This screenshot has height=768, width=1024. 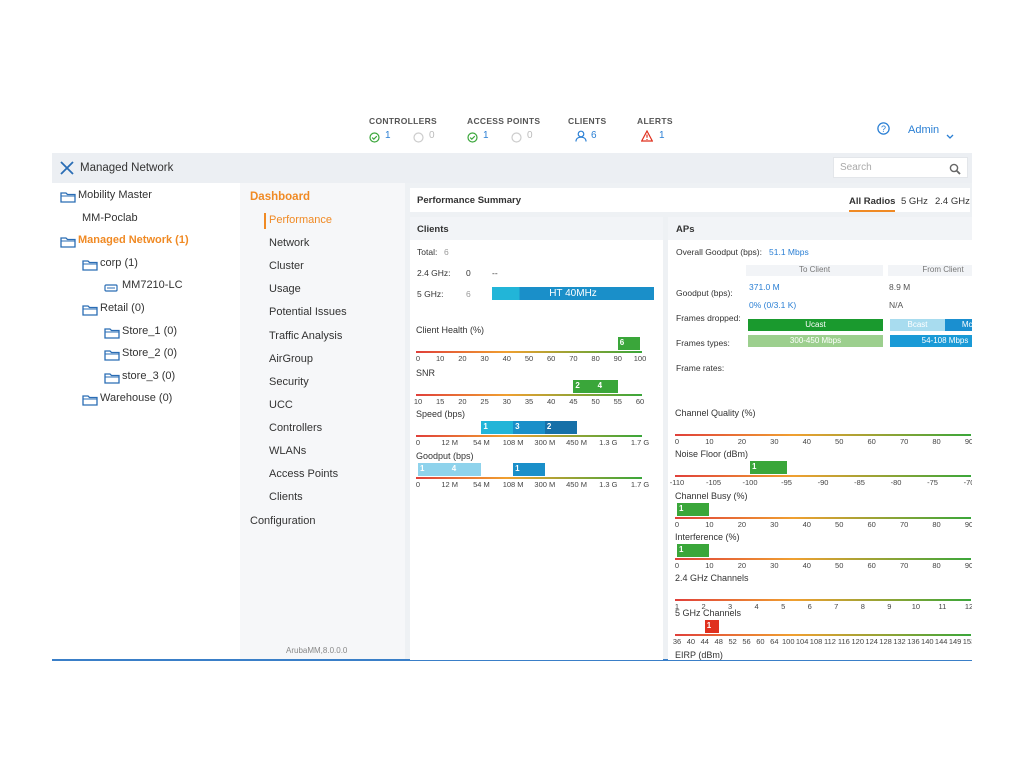 I want to click on tick-label: 1, so click(x=677, y=606).